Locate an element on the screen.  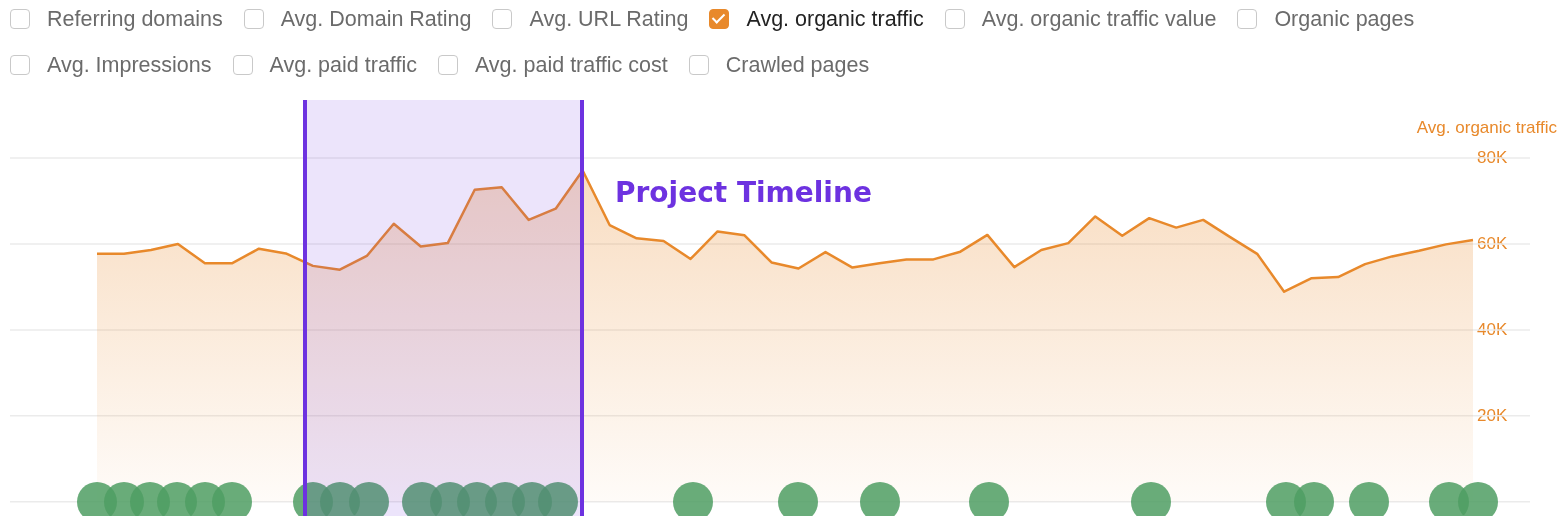
y-axis-title: Avg. organic traffic is located at coordinates (1487, 127).